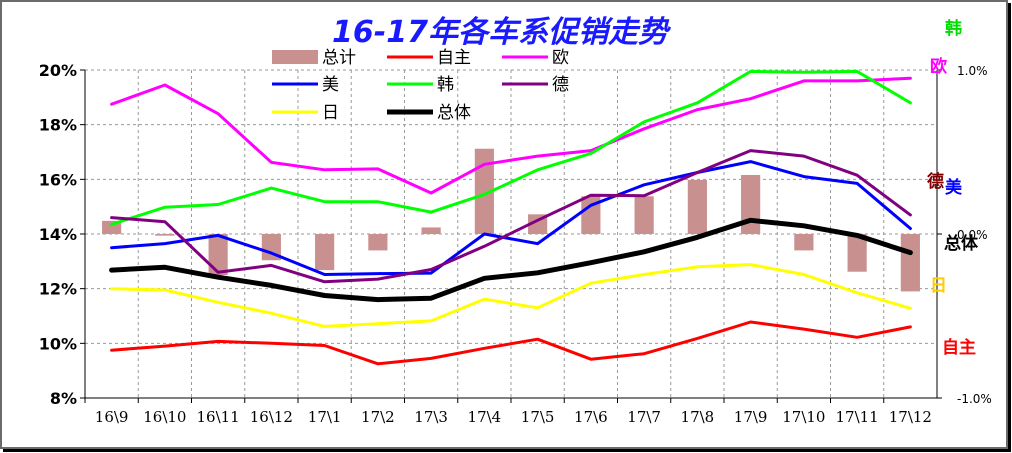 The image size is (1012, 453). Describe the element at coordinates (974, 399) in the screenshot. I see `y-right-tick-label: -1.0%` at that location.